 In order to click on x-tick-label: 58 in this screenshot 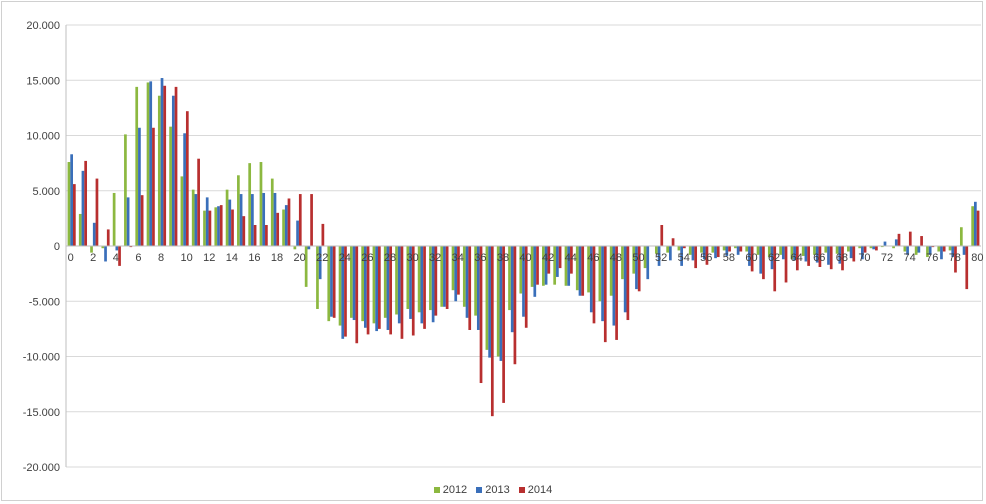, I will do `click(729, 258)`.